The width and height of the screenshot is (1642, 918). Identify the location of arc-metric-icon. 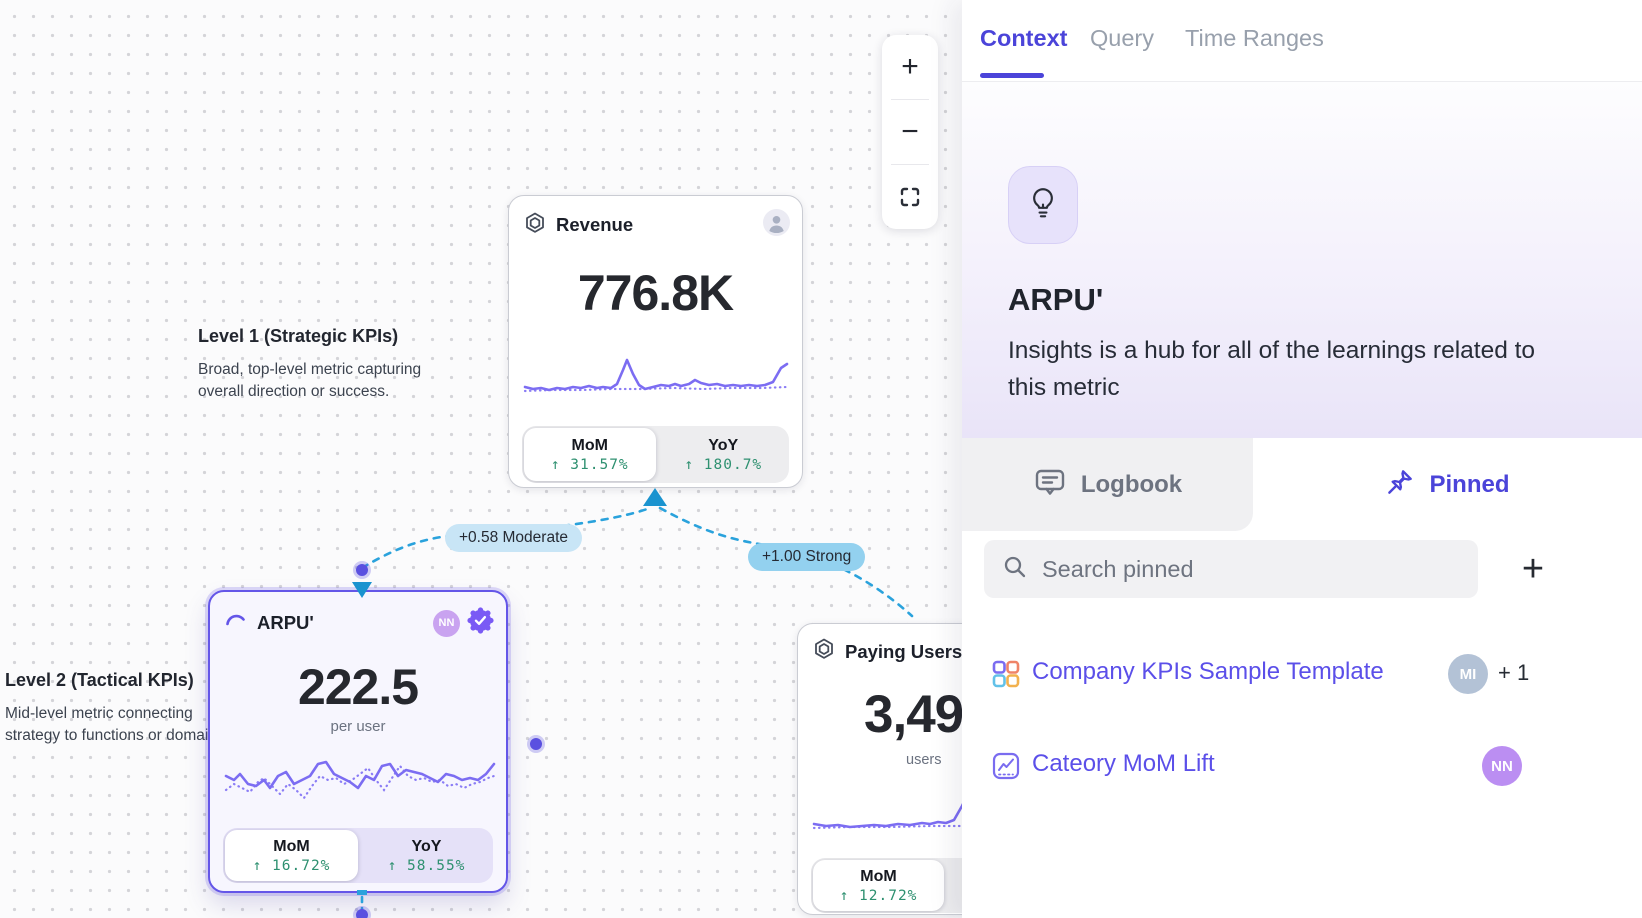
(236, 623).